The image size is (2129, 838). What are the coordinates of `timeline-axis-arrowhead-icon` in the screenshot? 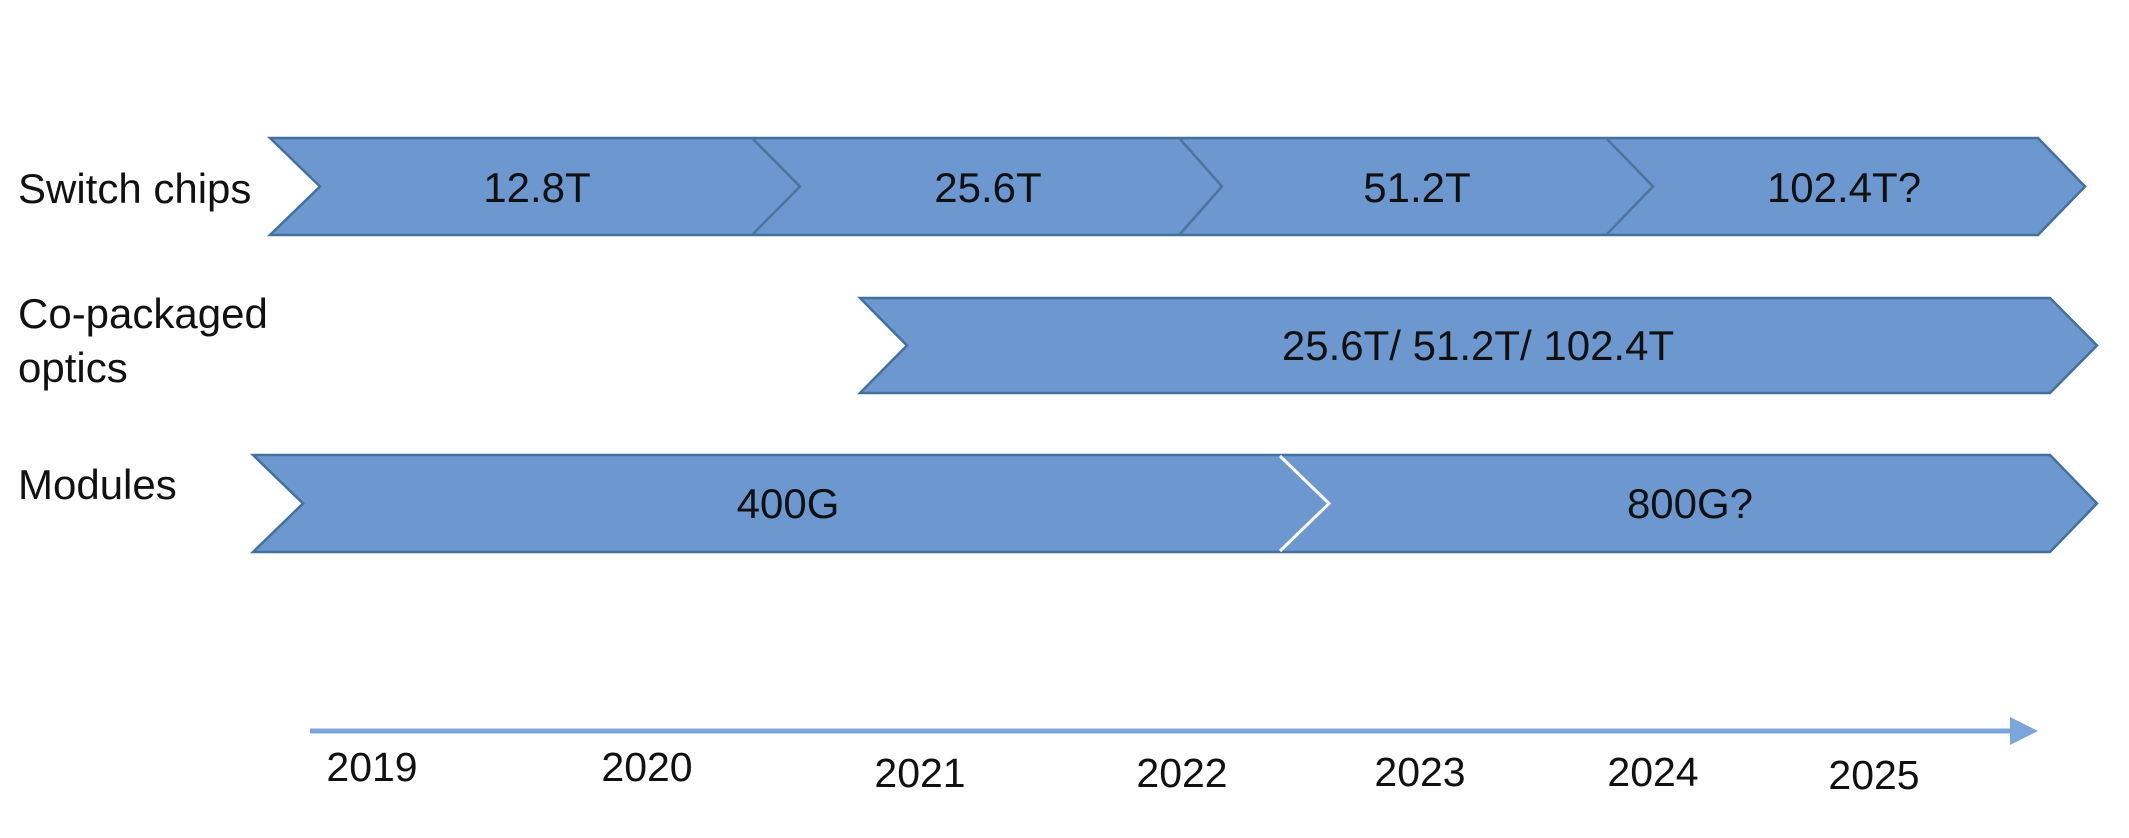 It's located at (2024, 731).